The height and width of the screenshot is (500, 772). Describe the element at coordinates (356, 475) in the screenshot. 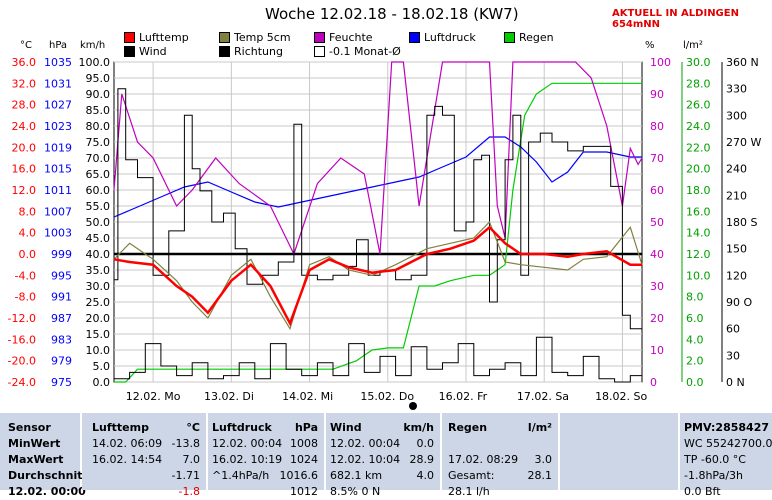

I see `stats-time: 682.1 km` at that location.